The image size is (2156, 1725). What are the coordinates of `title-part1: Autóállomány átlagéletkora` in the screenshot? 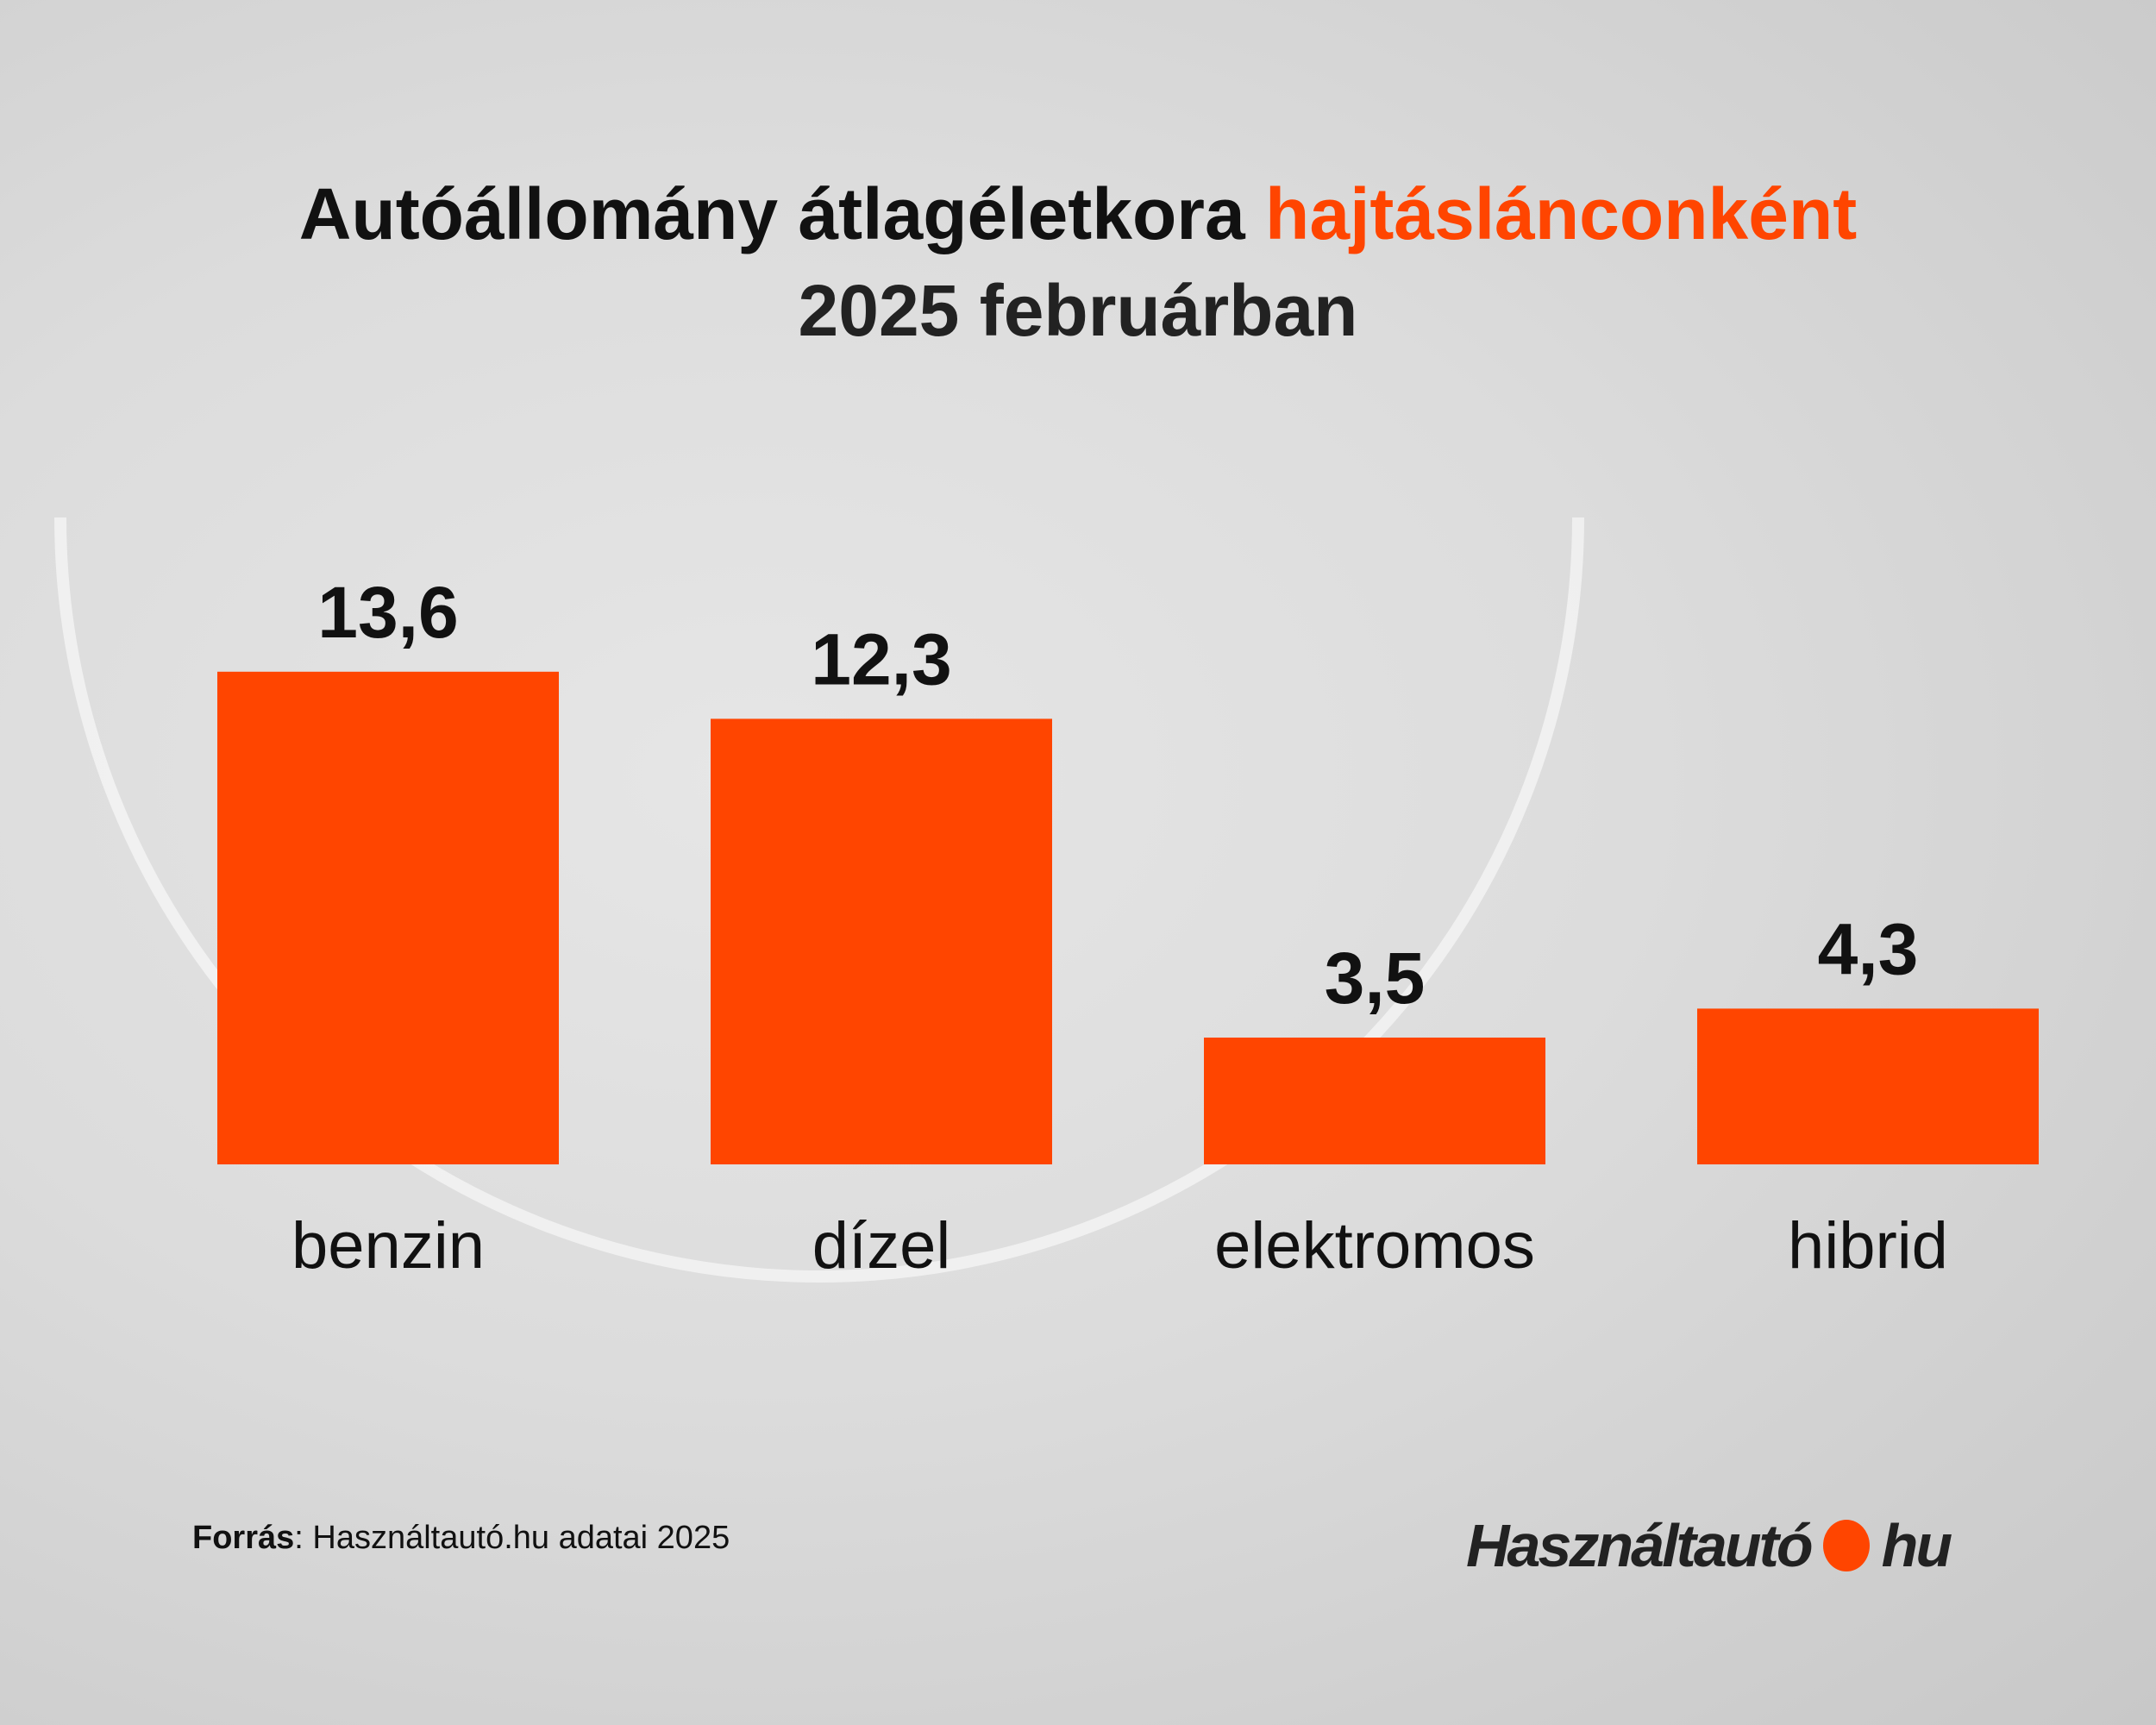 It's located at (782, 213).